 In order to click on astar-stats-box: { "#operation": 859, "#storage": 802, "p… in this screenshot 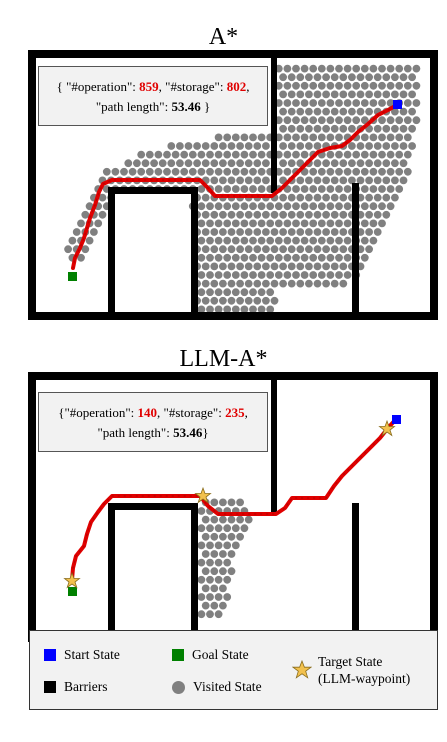, I will do `click(153, 96)`.